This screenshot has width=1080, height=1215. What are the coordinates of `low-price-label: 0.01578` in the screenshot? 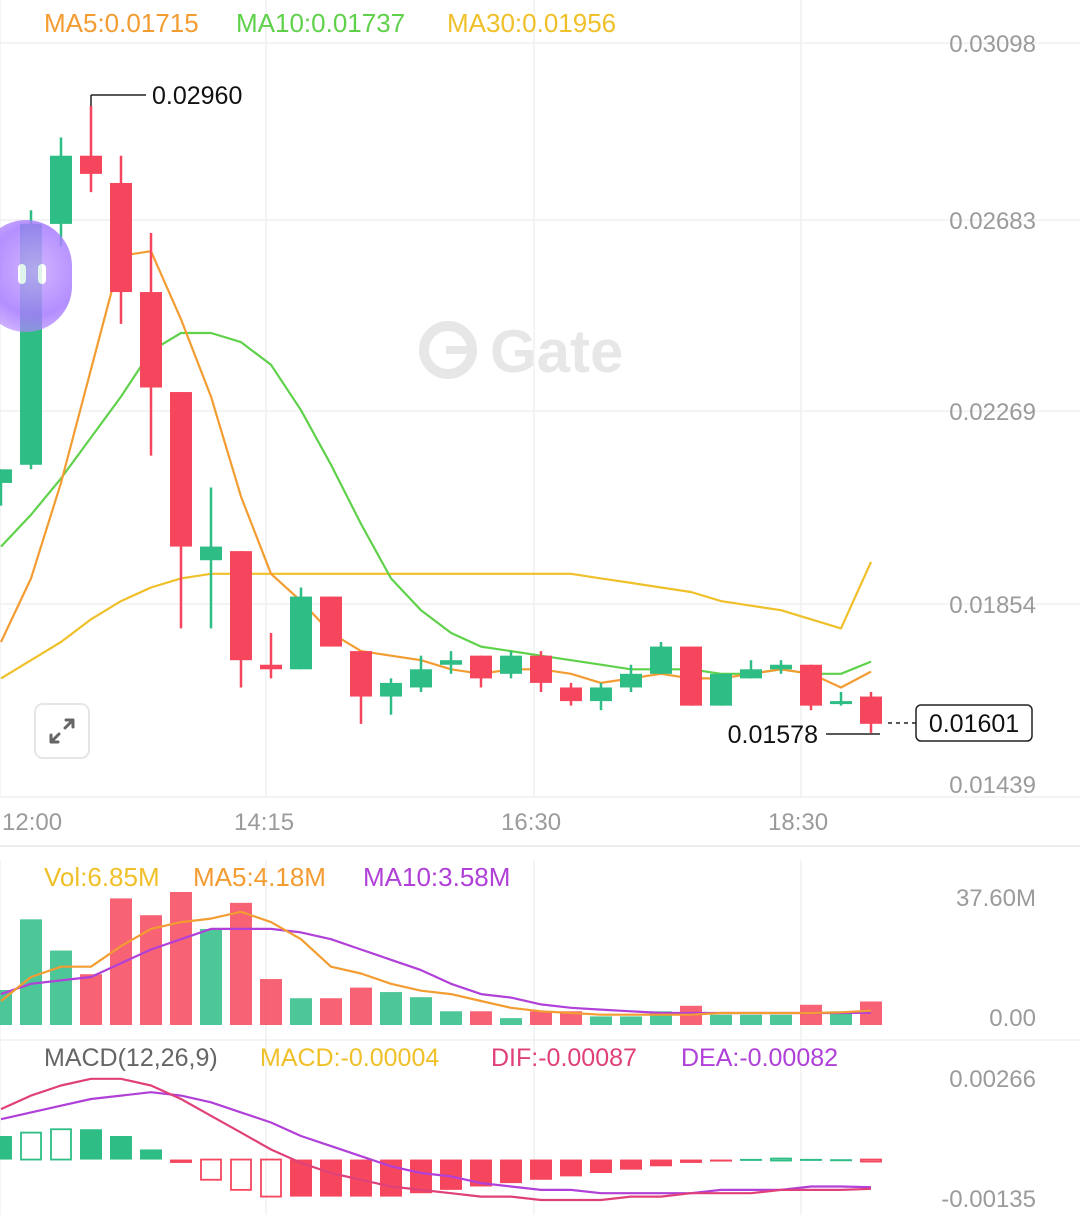 It's located at (773, 735).